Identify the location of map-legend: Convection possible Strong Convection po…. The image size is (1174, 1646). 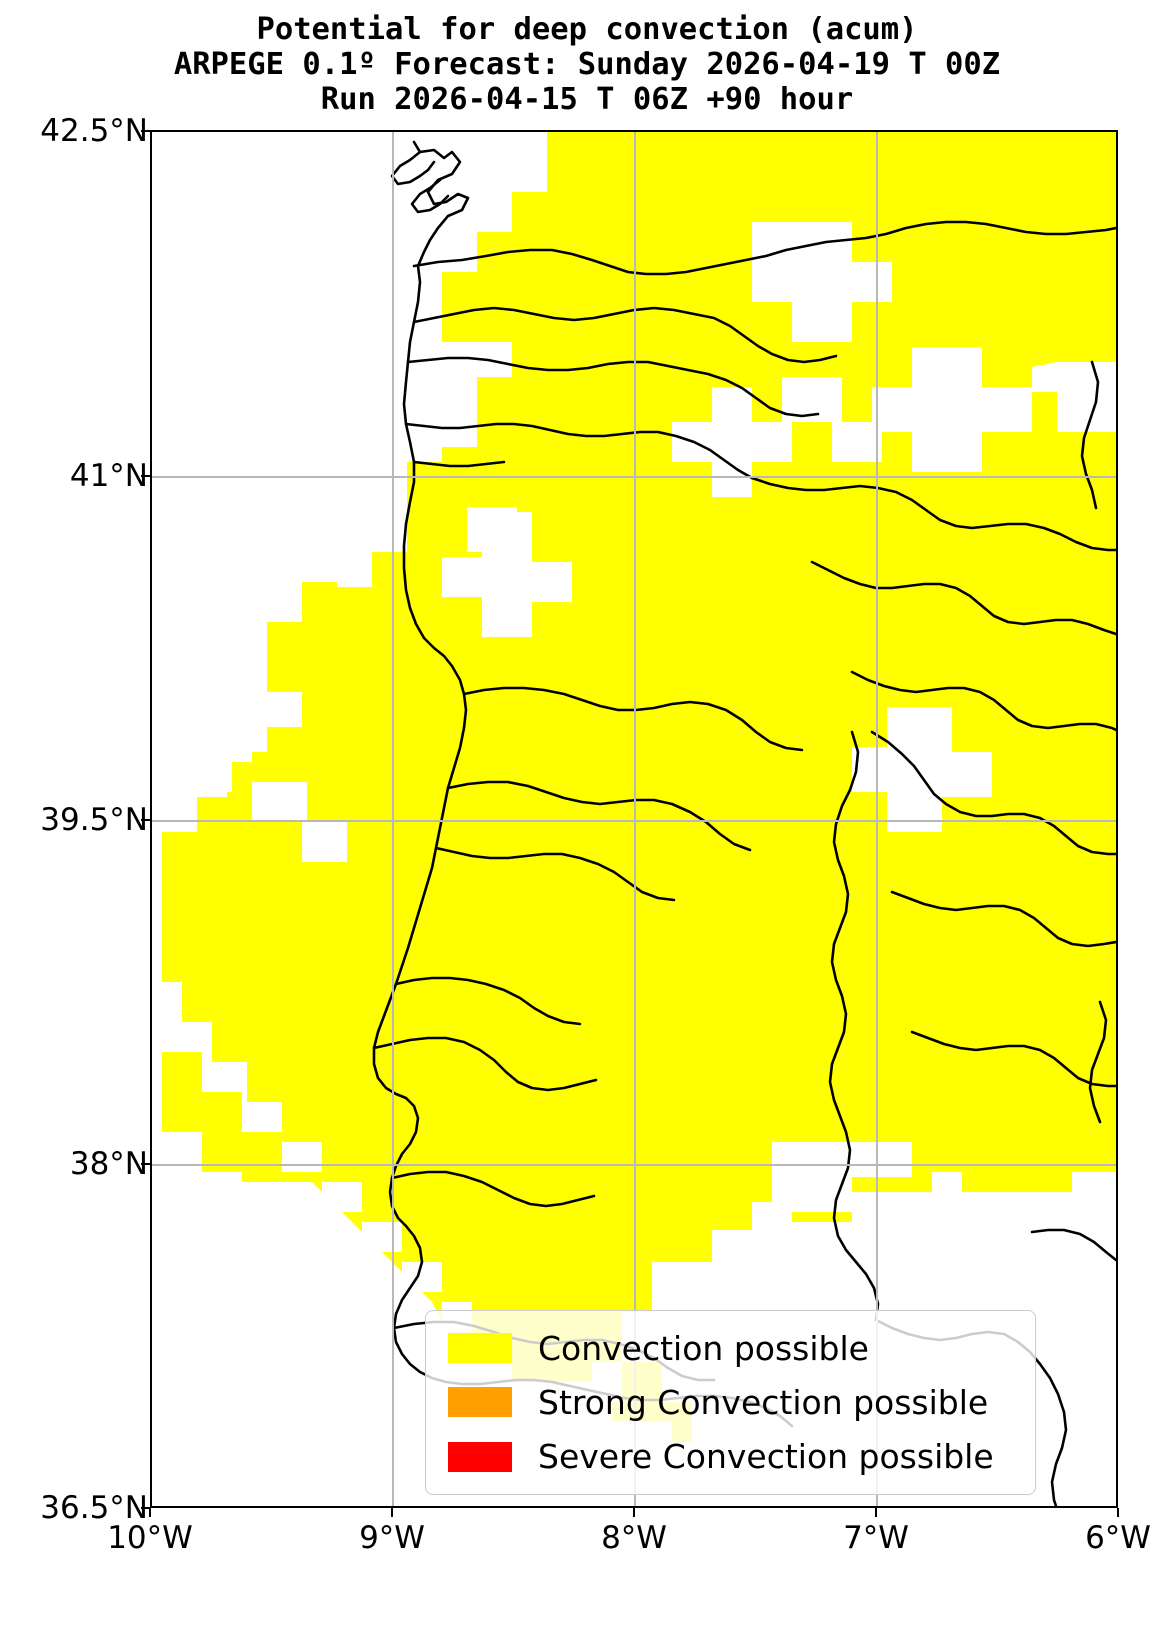
(730, 1402).